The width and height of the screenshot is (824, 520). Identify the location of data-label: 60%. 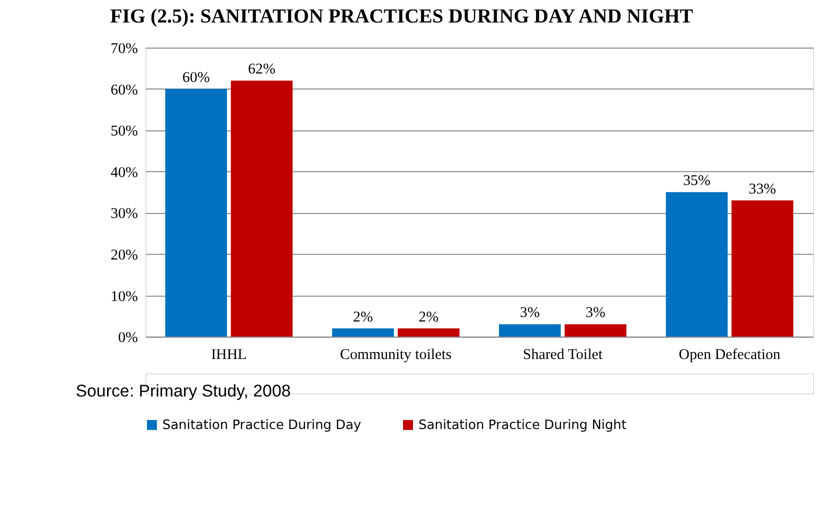
(196, 78).